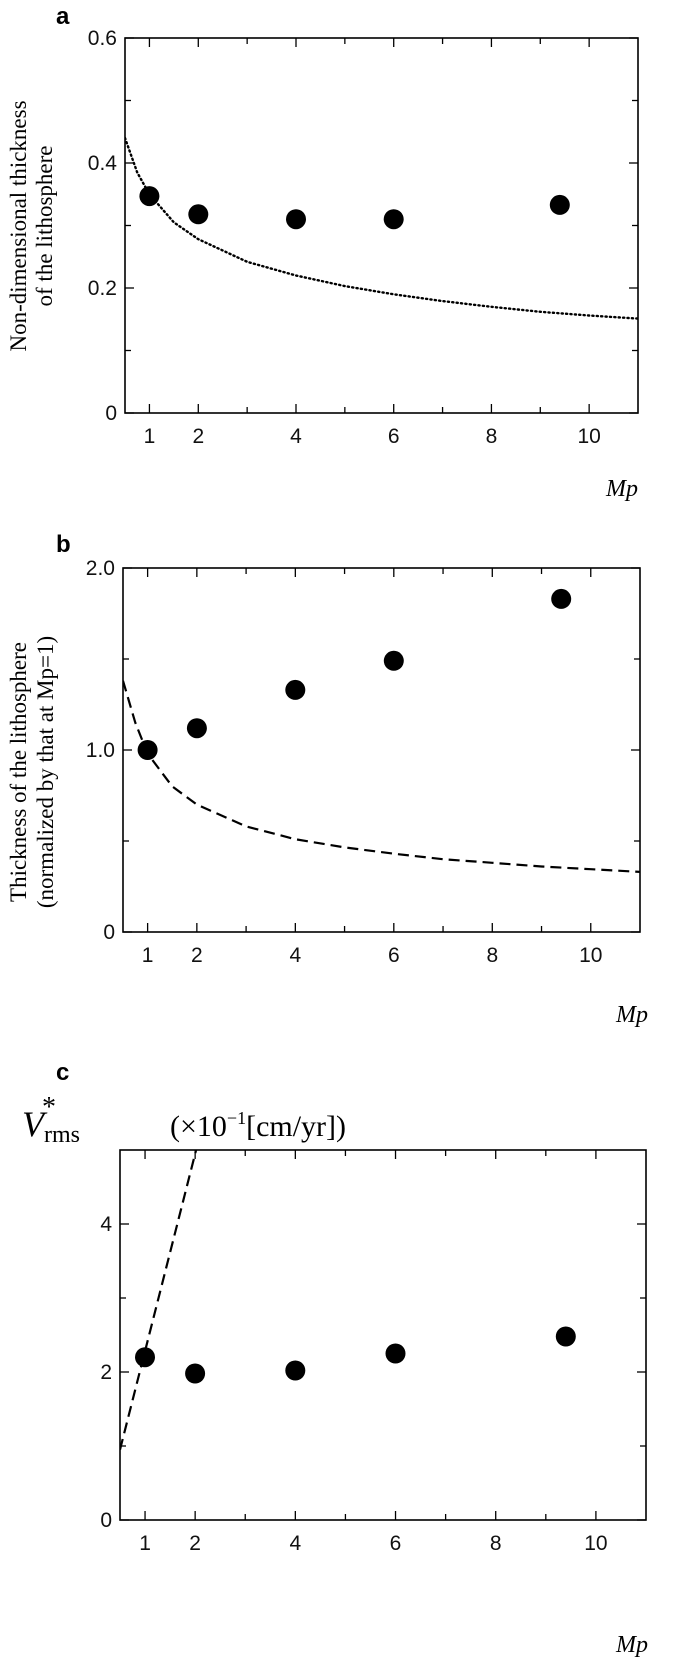 This screenshot has height=1658, width=685. I want to click on panel-a-y-tick-label: 0.2, so click(102, 288).